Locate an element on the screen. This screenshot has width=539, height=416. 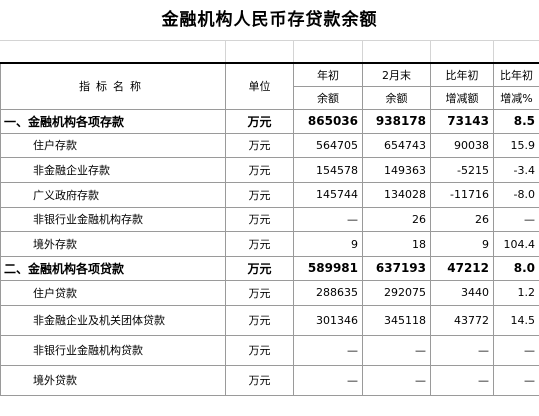
row-feb-balance: 345118 is located at coordinates (396, 320).